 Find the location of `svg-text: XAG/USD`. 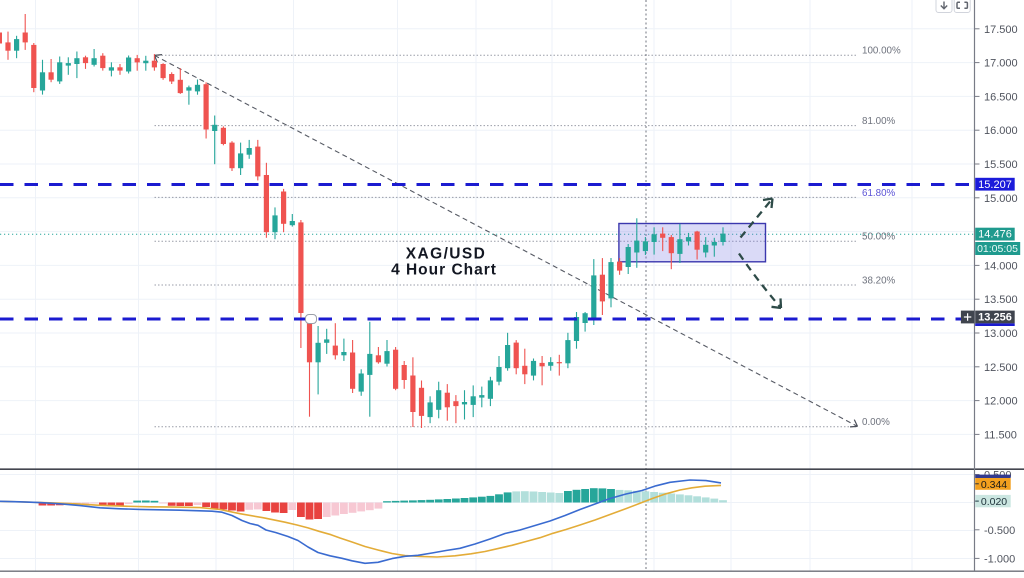

svg-text: XAG/USD is located at coordinates (446, 254).